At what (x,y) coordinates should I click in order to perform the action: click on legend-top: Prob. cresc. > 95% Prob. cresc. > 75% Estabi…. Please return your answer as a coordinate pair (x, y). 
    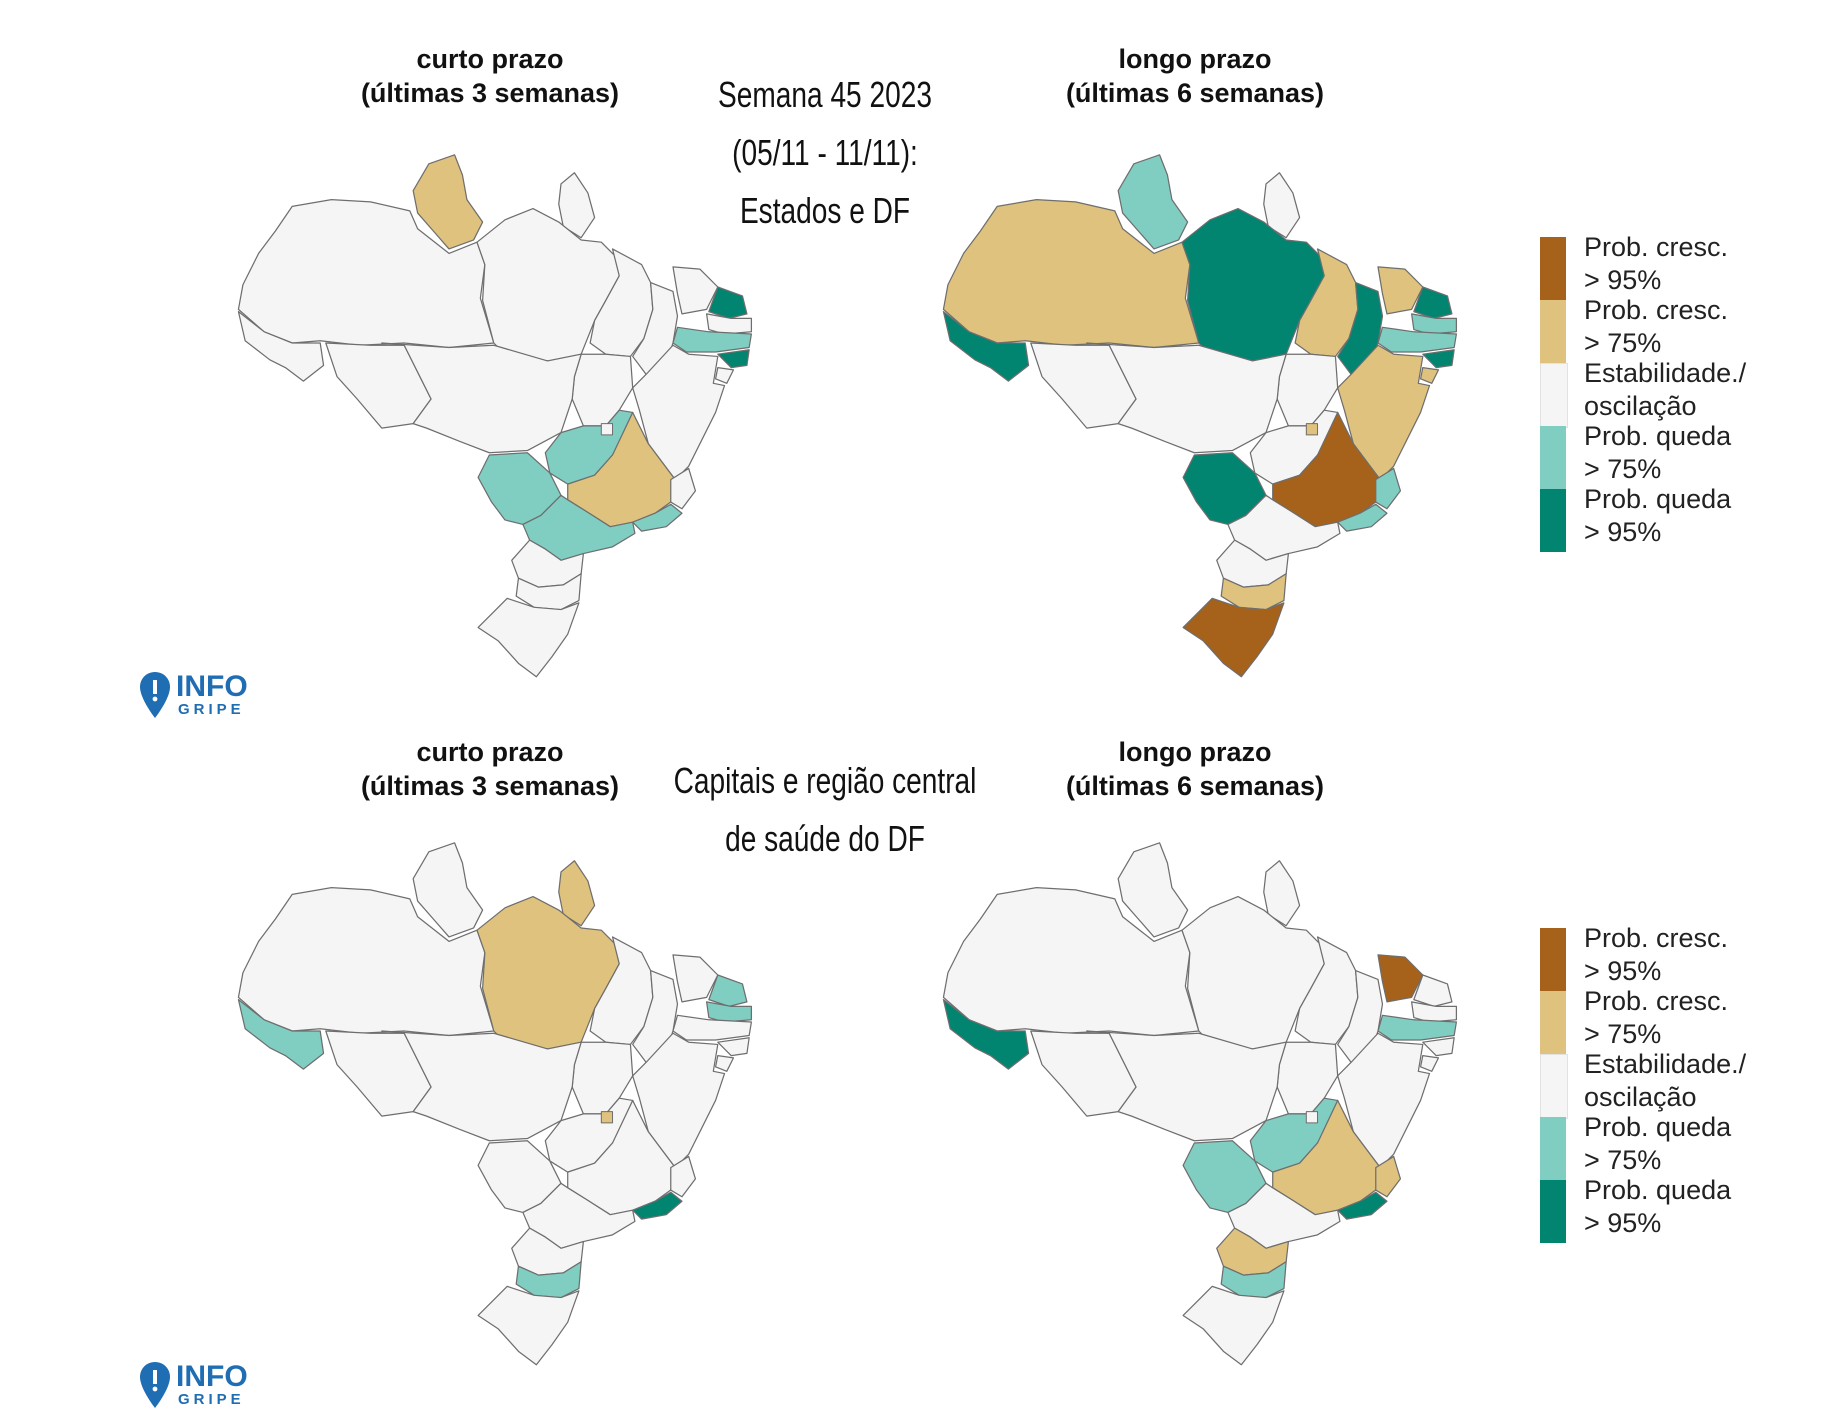
    Looking at the image, I should click on (1680, 394).